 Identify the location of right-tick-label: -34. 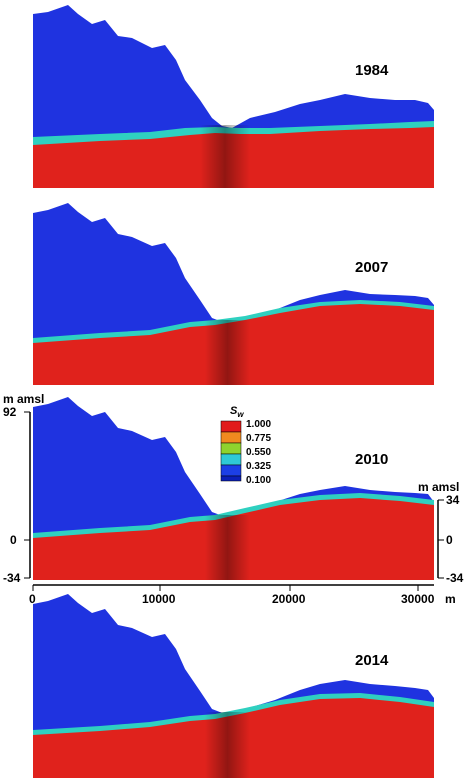
(455, 578).